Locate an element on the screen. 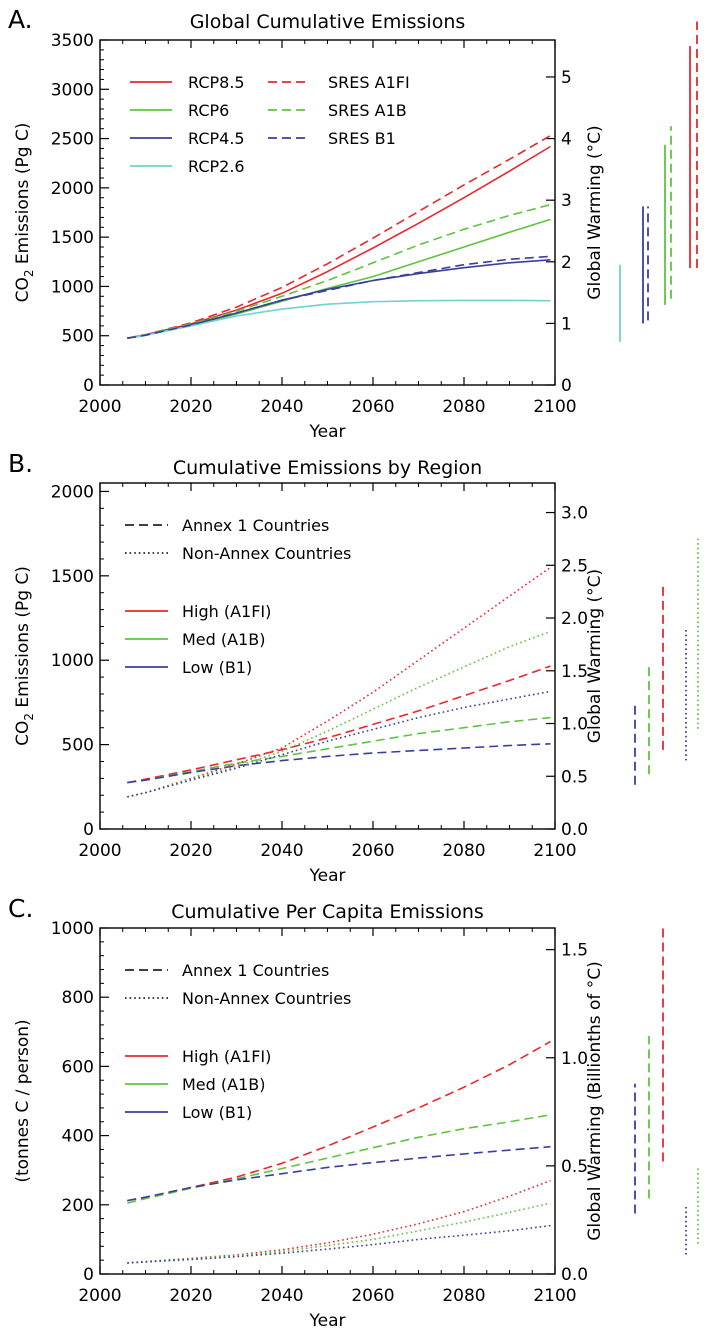  y-tick-label: 200 is located at coordinates (78, 1206).